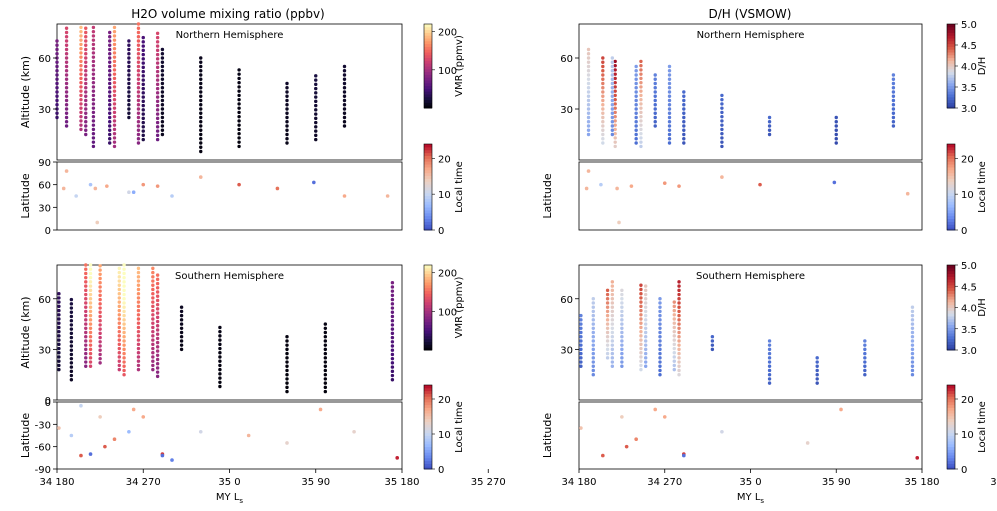 The width and height of the screenshot is (997, 511). I want to click on colorbar-tick-label: 3.5, so click(969, 330).